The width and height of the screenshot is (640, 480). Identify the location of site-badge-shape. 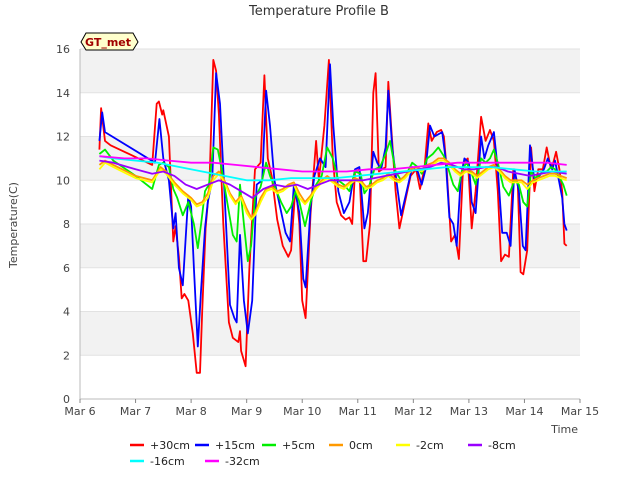
(109, 41).